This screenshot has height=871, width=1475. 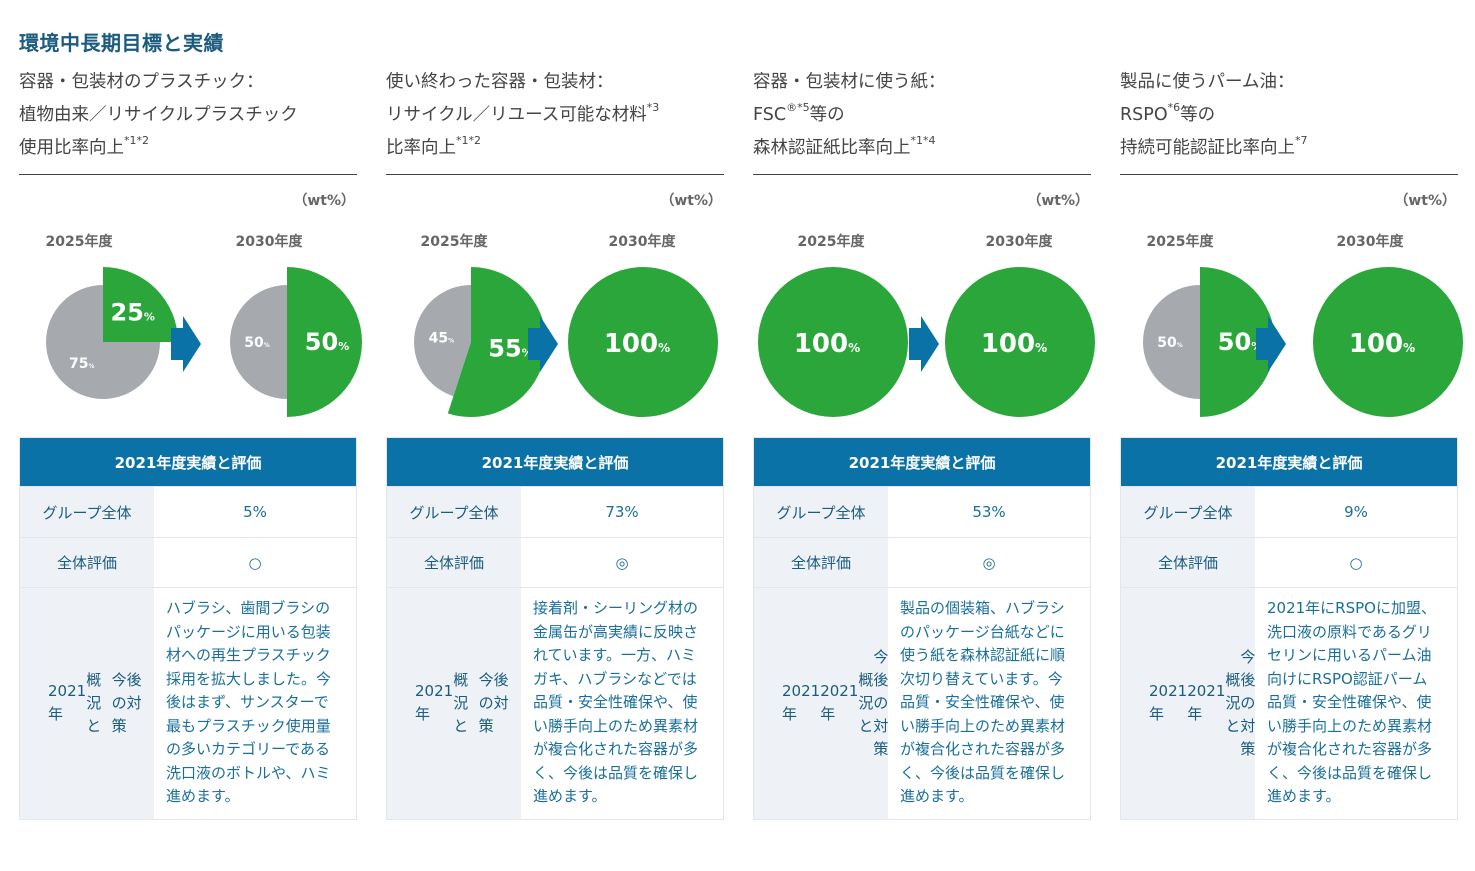 What do you see at coordinates (510, 348) in the screenshot?
I see `pie-label-main: 55%` at bounding box center [510, 348].